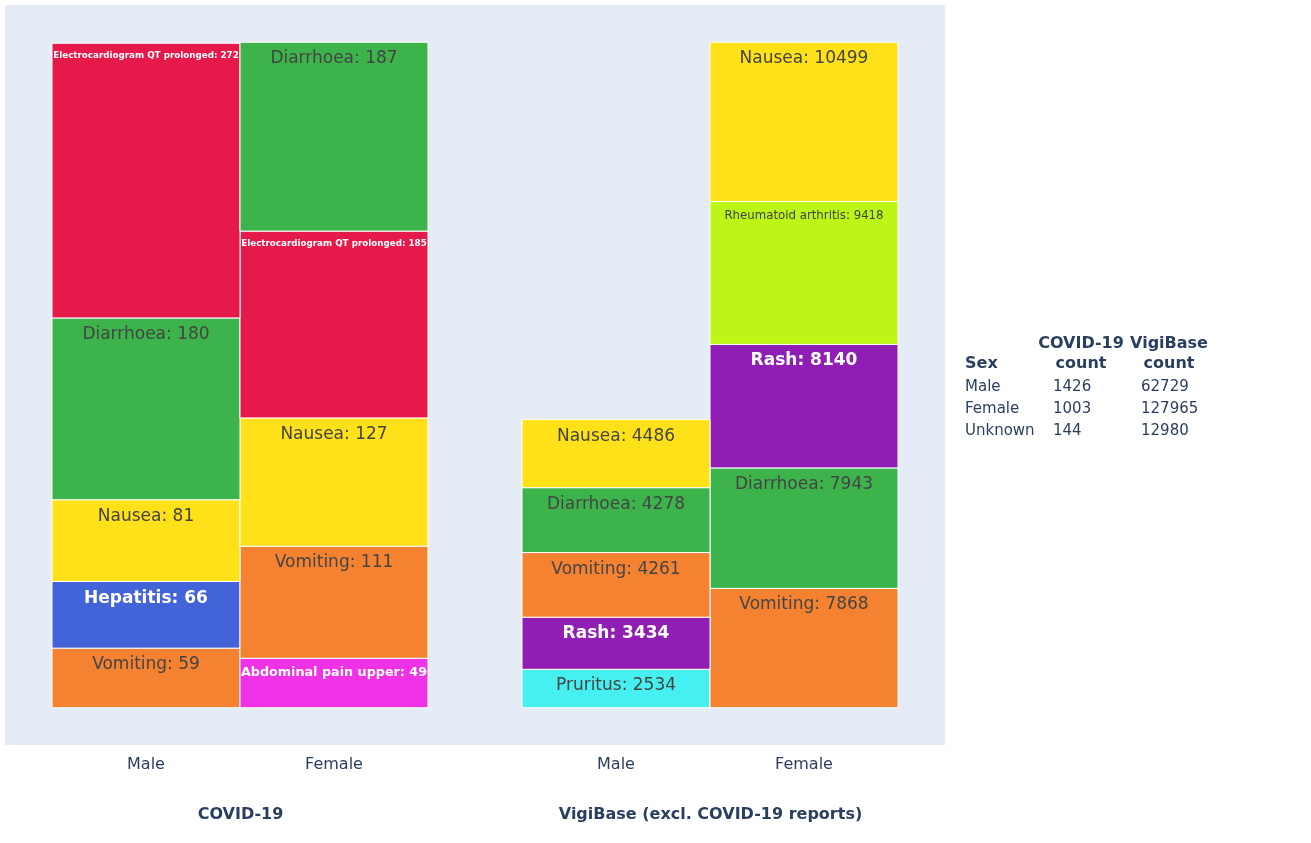 The image size is (1311, 843). Describe the element at coordinates (616, 684) in the screenshot. I see `data-label: Pruritus: 2534` at that location.